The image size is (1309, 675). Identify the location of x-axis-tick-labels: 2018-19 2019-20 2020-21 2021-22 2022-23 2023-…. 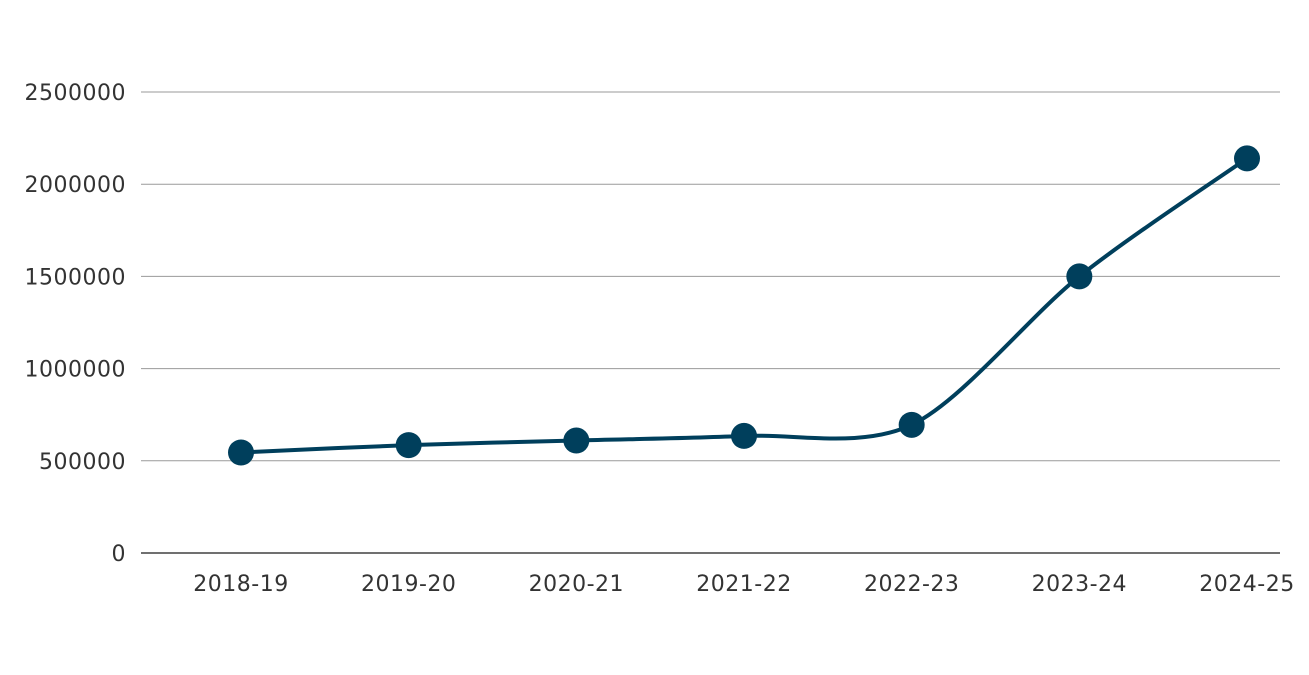
(743, 584).